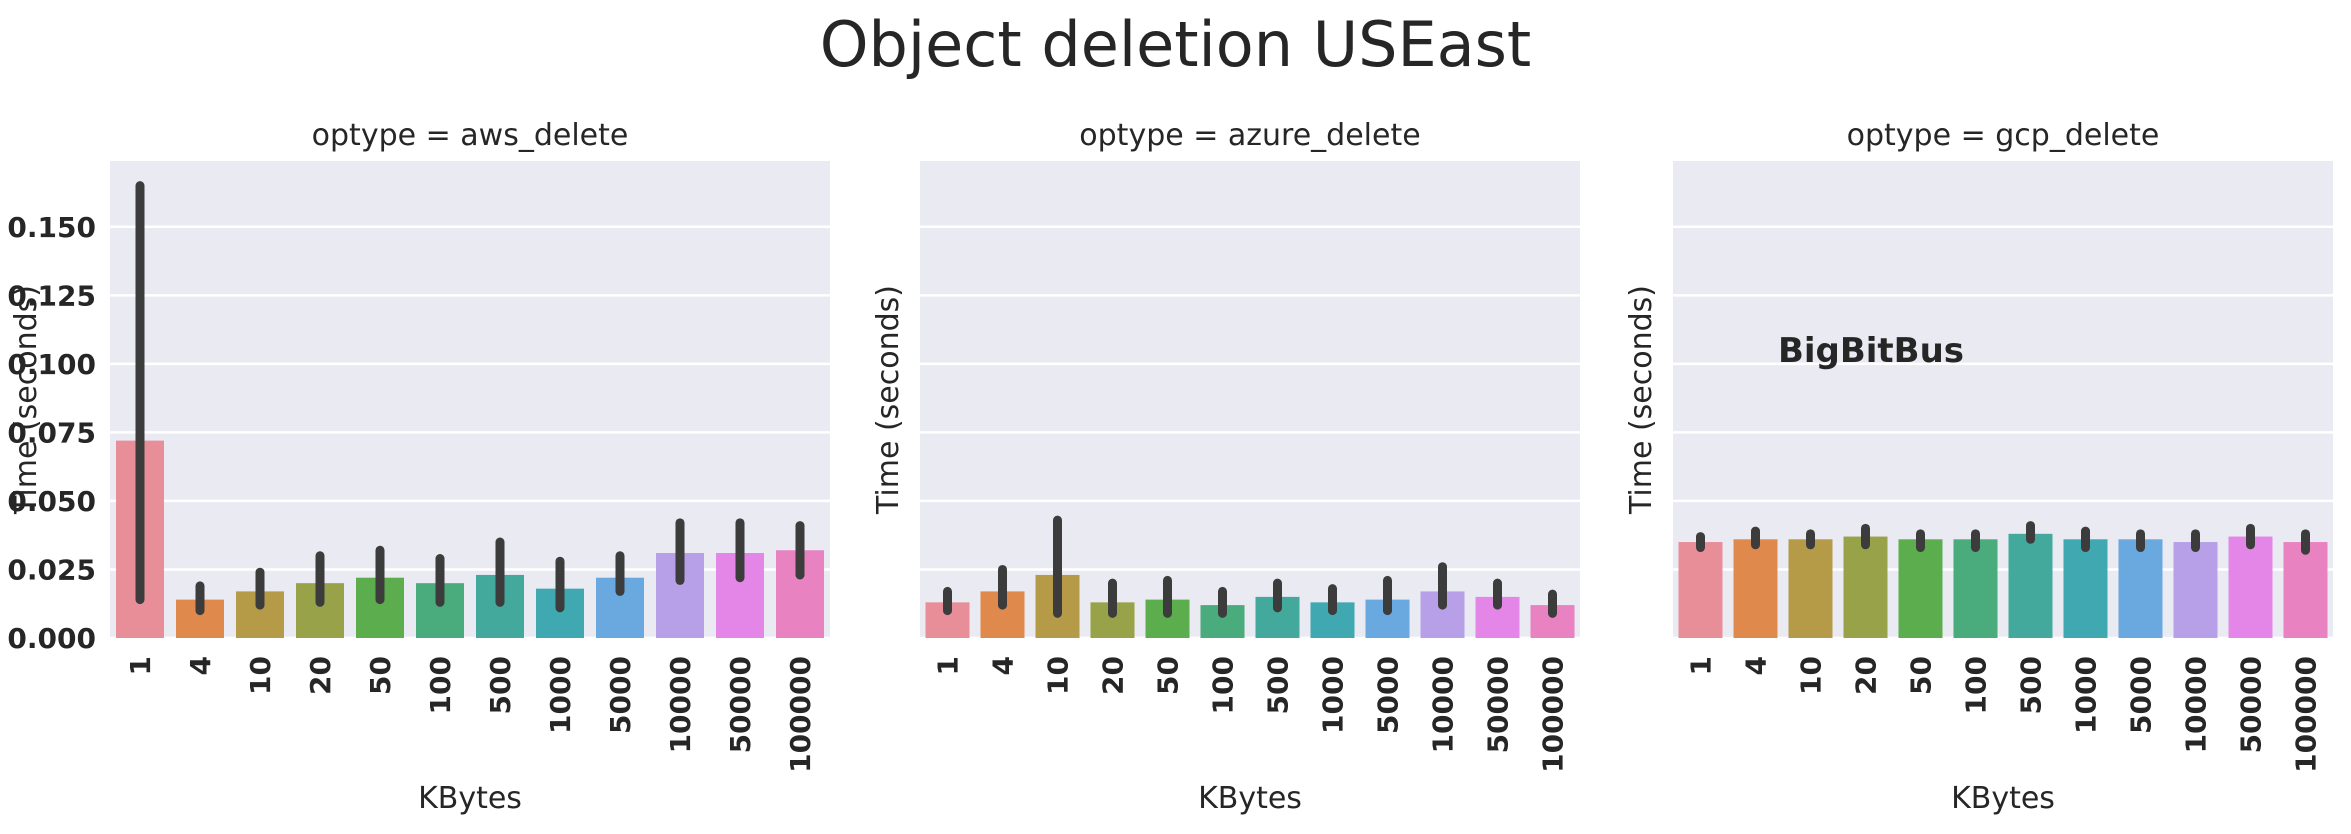  What do you see at coordinates (51, 364) in the screenshot?
I see `y-tick-label: 0.100` at bounding box center [51, 364].